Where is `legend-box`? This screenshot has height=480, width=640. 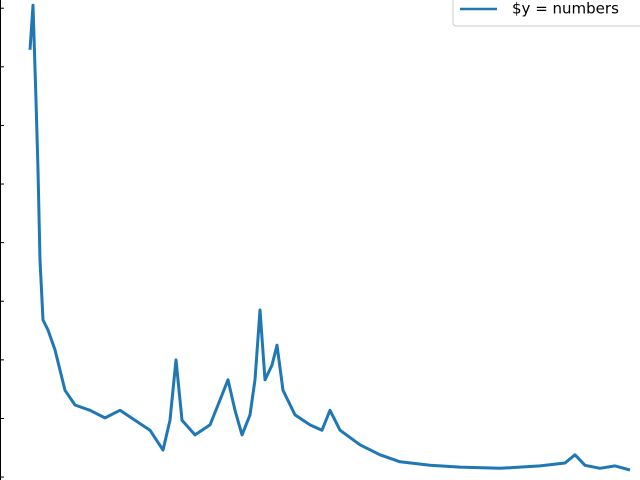 legend-box is located at coordinates (546, 13).